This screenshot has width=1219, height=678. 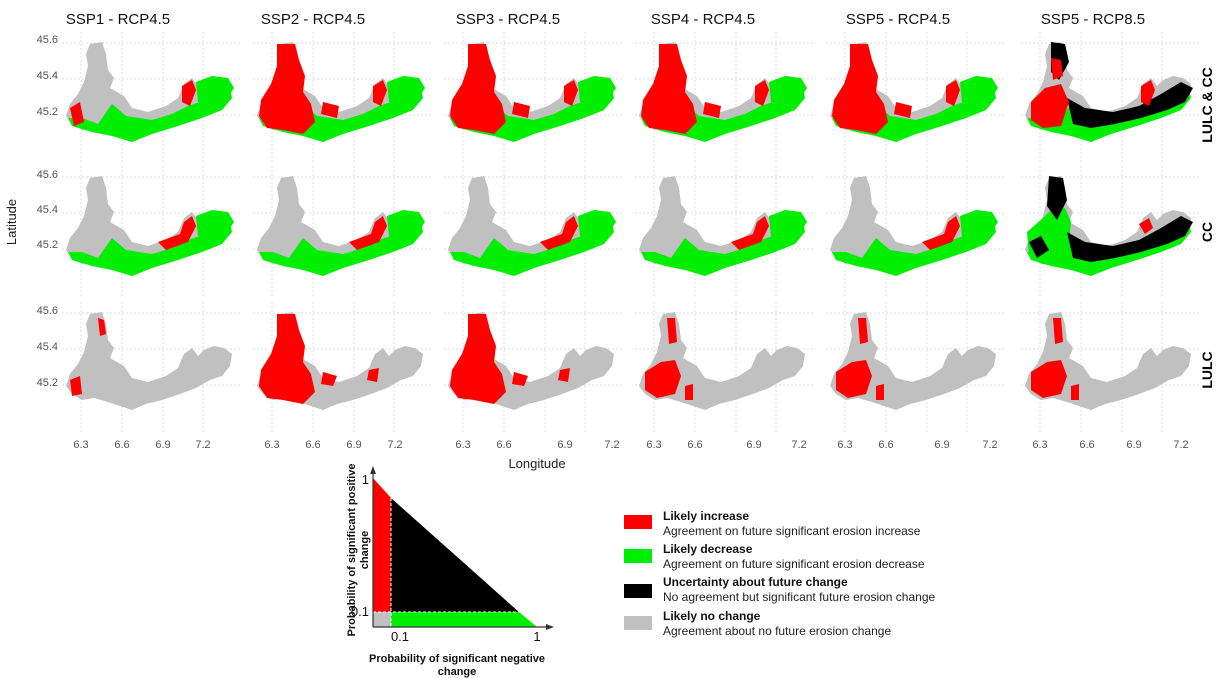 I want to click on arrow-right-icon, so click(x=550, y=627).